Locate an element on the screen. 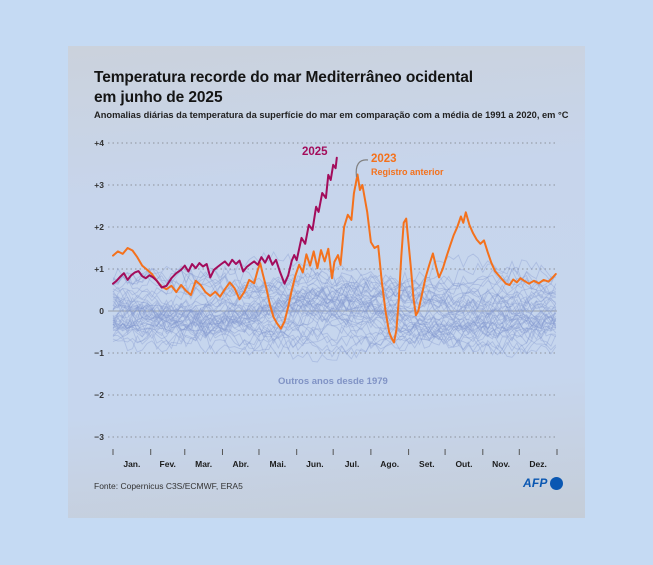 The height and width of the screenshot is (565, 653). svg-text: −3 is located at coordinates (99, 437).